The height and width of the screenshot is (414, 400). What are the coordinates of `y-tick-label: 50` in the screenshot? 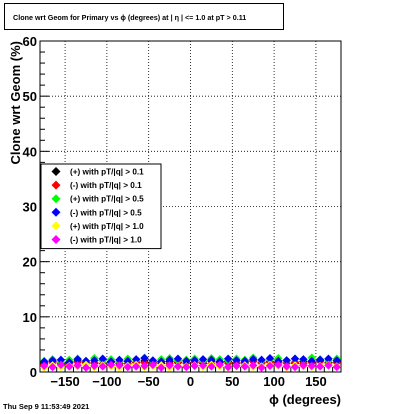 It's located at (30, 96).